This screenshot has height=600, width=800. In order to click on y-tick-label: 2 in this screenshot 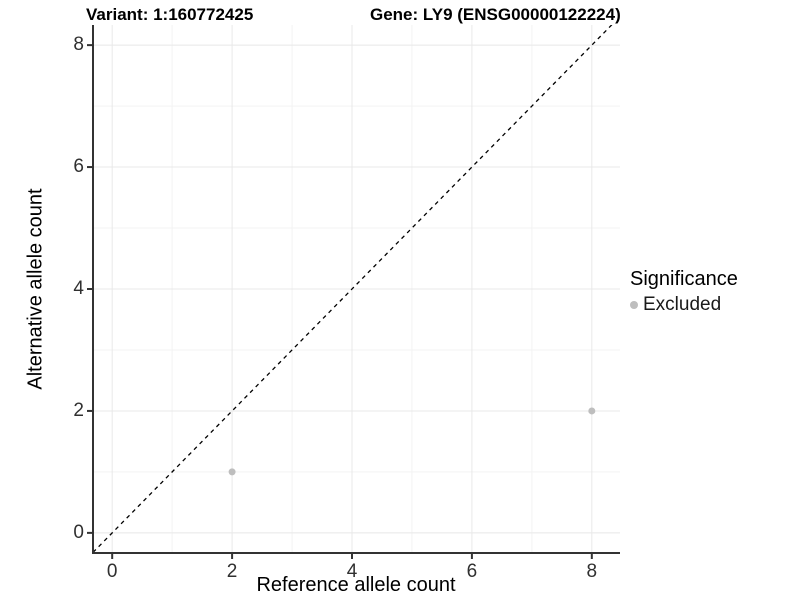, I will do `click(78, 410)`.